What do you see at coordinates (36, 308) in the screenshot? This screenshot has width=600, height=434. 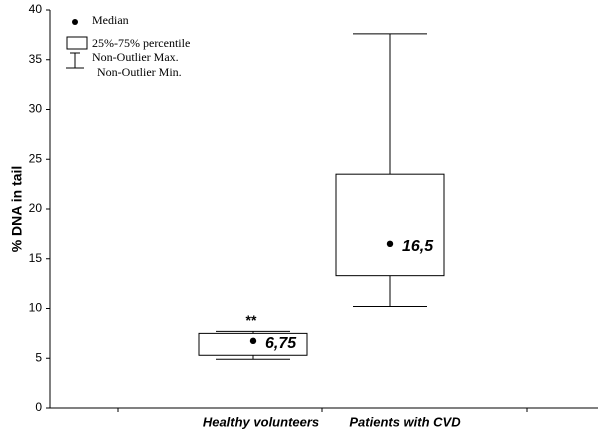 I see `y-tick-label: 10` at bounding box center [36, 308].